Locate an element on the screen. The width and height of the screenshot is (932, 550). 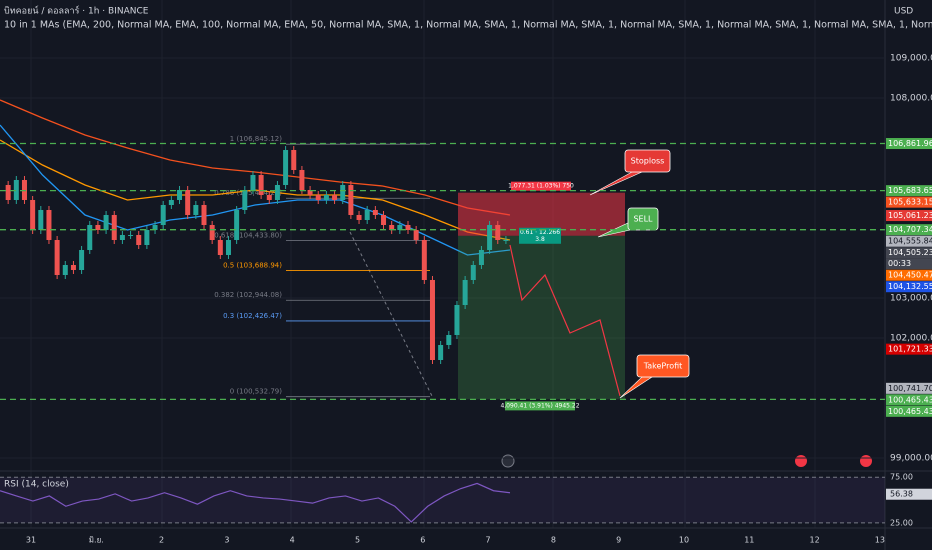
price-tag-label: 104,132.55 is located at coordinates (910, 286).